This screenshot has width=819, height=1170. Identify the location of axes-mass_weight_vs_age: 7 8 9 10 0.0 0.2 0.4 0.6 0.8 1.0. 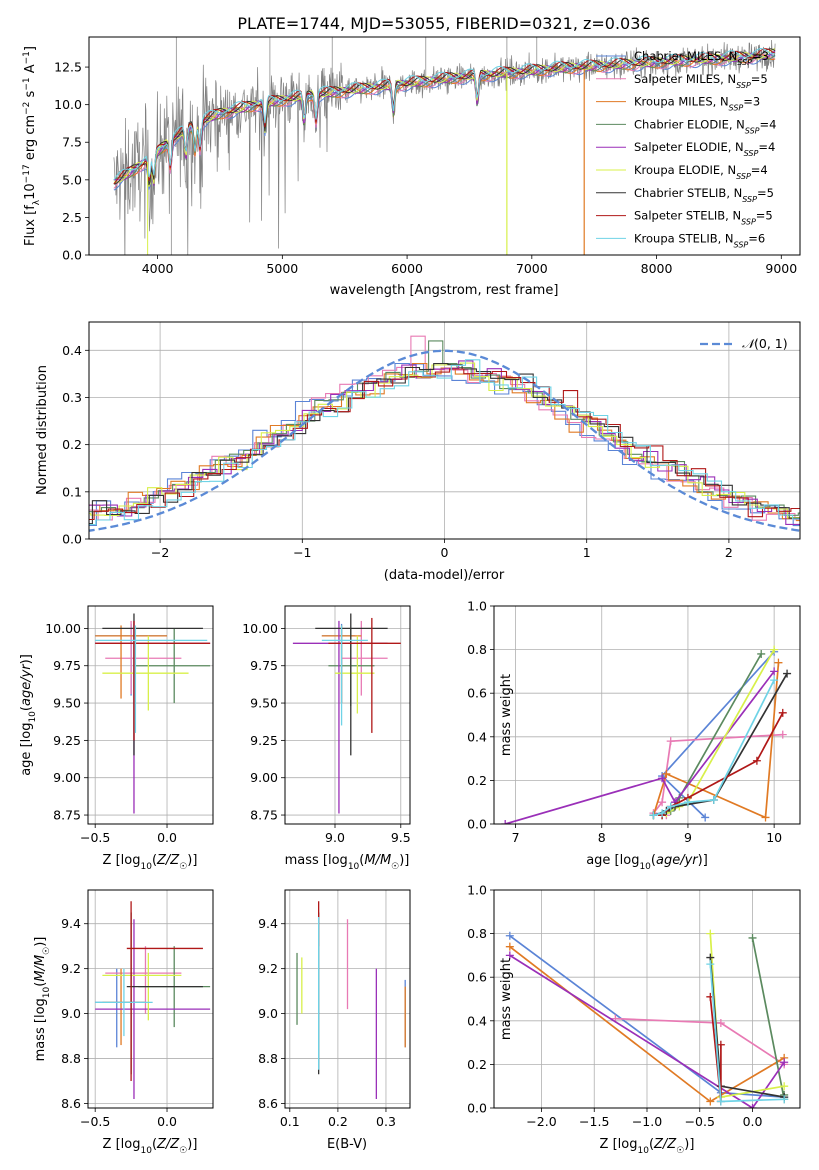
(634, 722).